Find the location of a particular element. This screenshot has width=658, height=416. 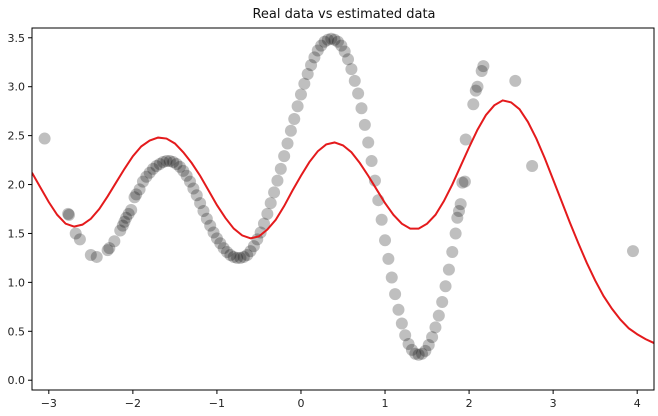

x-tick-label: −3 is located at coordinates (49, 403).